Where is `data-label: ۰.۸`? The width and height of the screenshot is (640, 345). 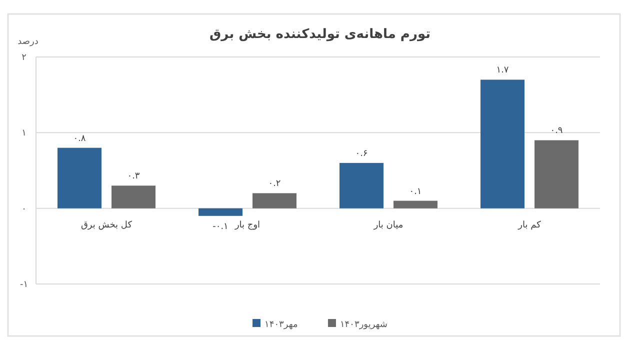 data-label: ۰.۸ is located at coordinates (79, 139).